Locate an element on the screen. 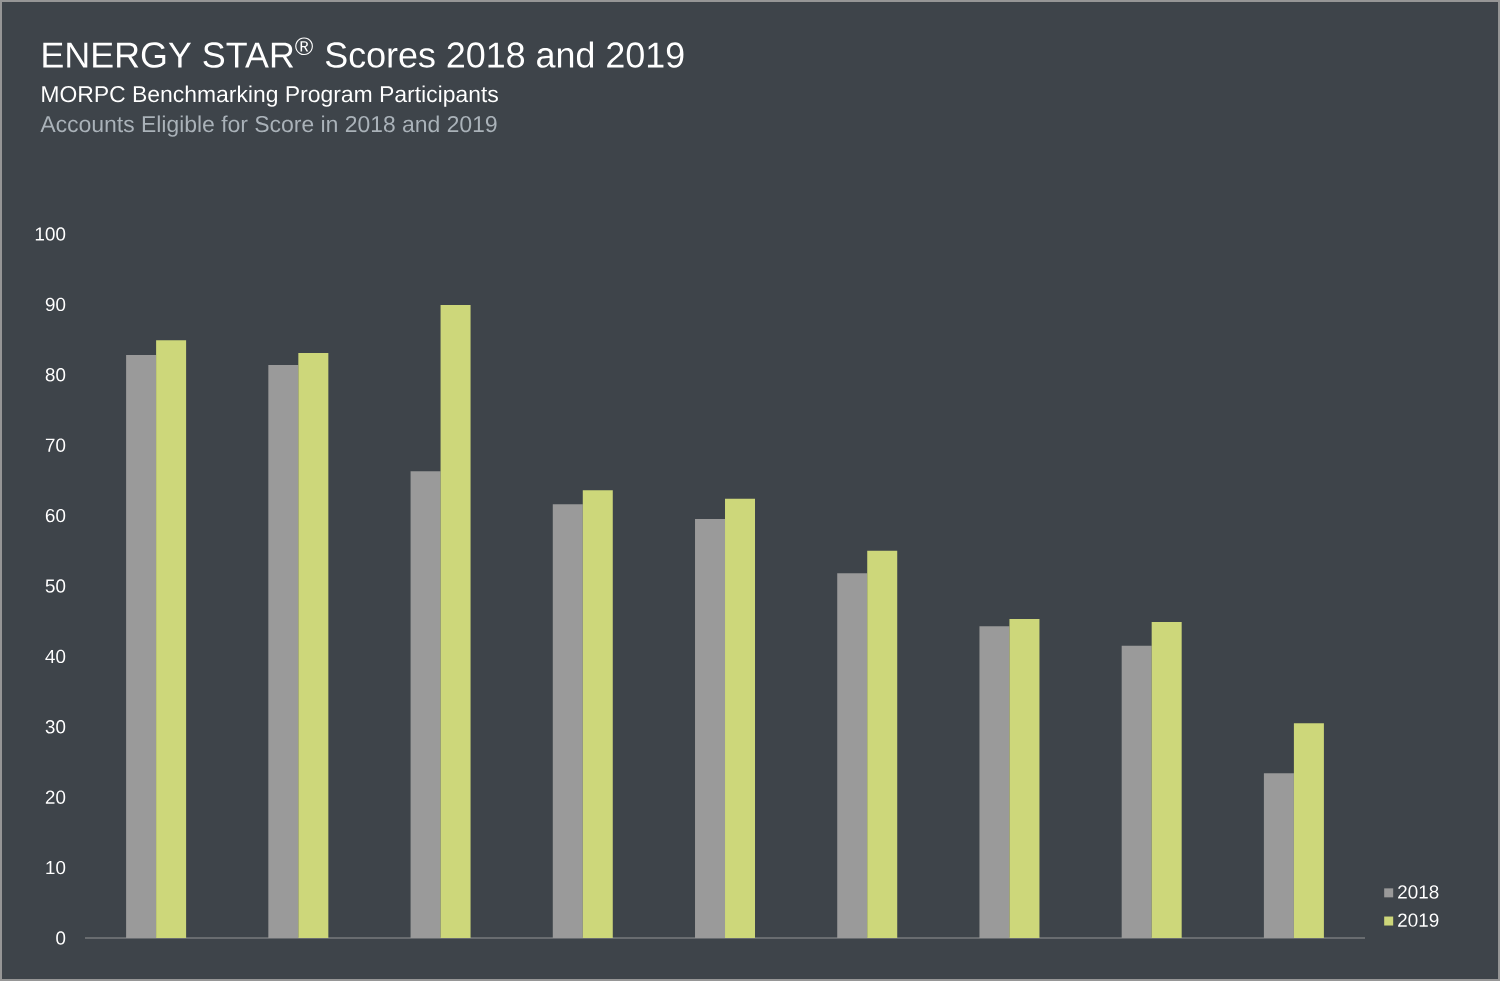 The height and width of the screenshot is (981, 1500). legend-label: 2018 is located at coordinates (1418, 892).